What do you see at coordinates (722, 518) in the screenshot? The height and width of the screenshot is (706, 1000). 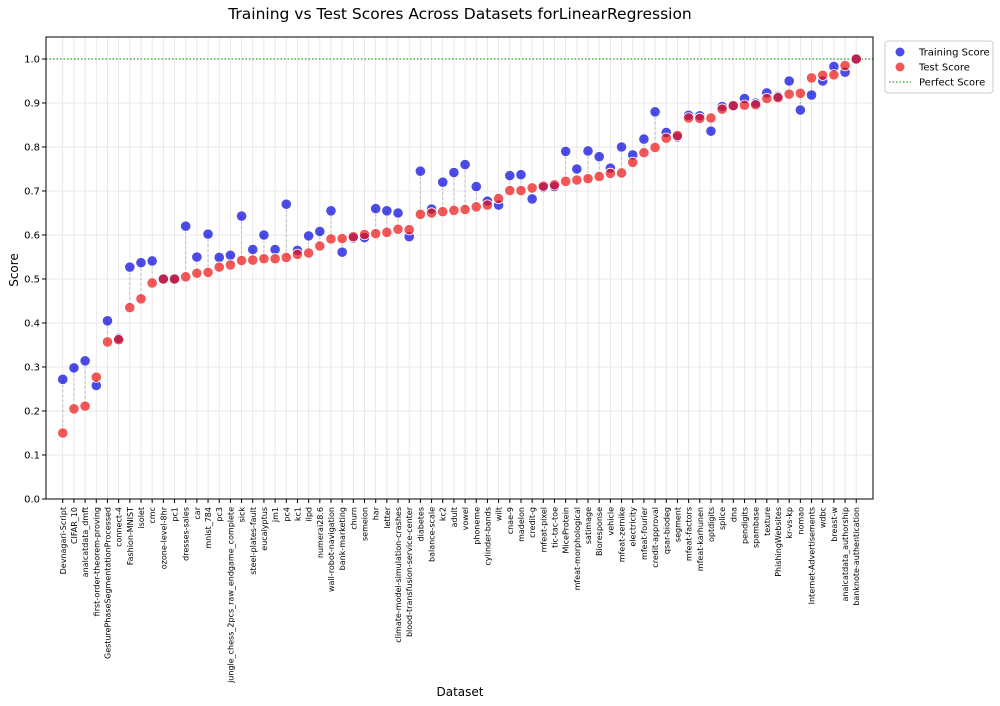 I see `x-tick-label: splice` at bounding box center [722, 518].